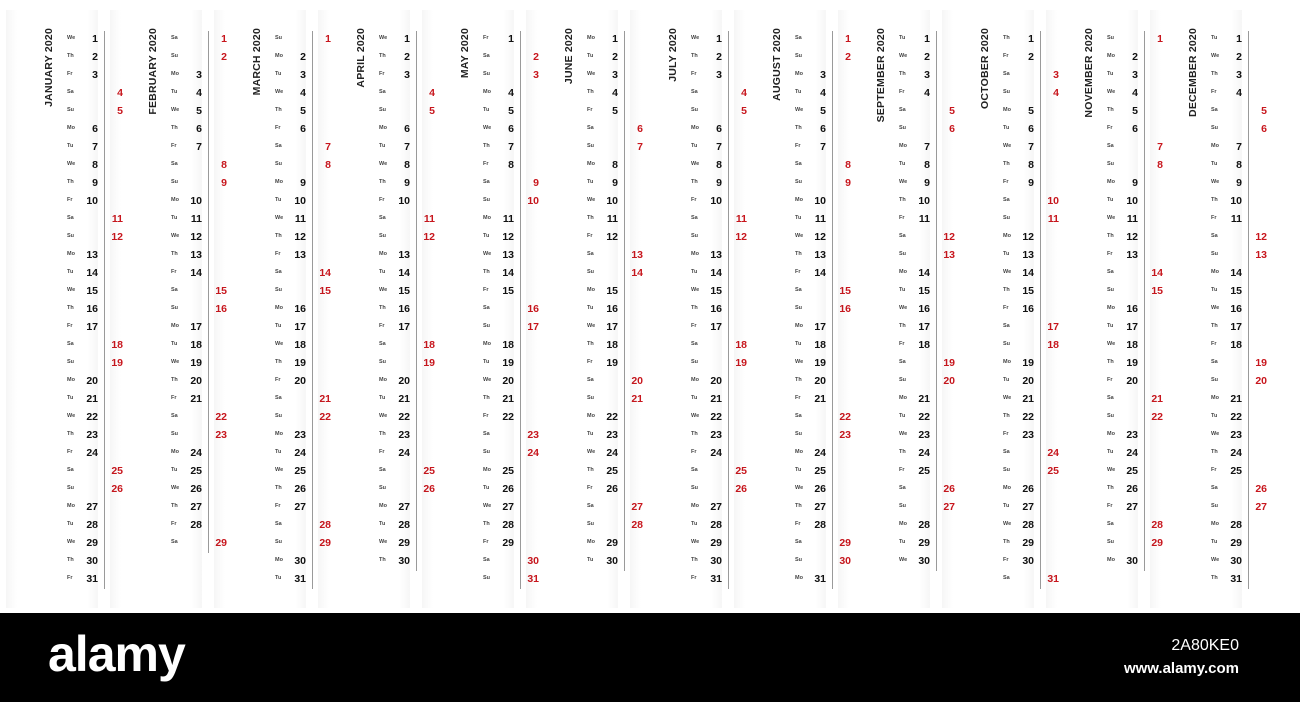  Describe the element at coordinates (165, 40) in the screenshot. I see `day-row: Sa 1` at that location.